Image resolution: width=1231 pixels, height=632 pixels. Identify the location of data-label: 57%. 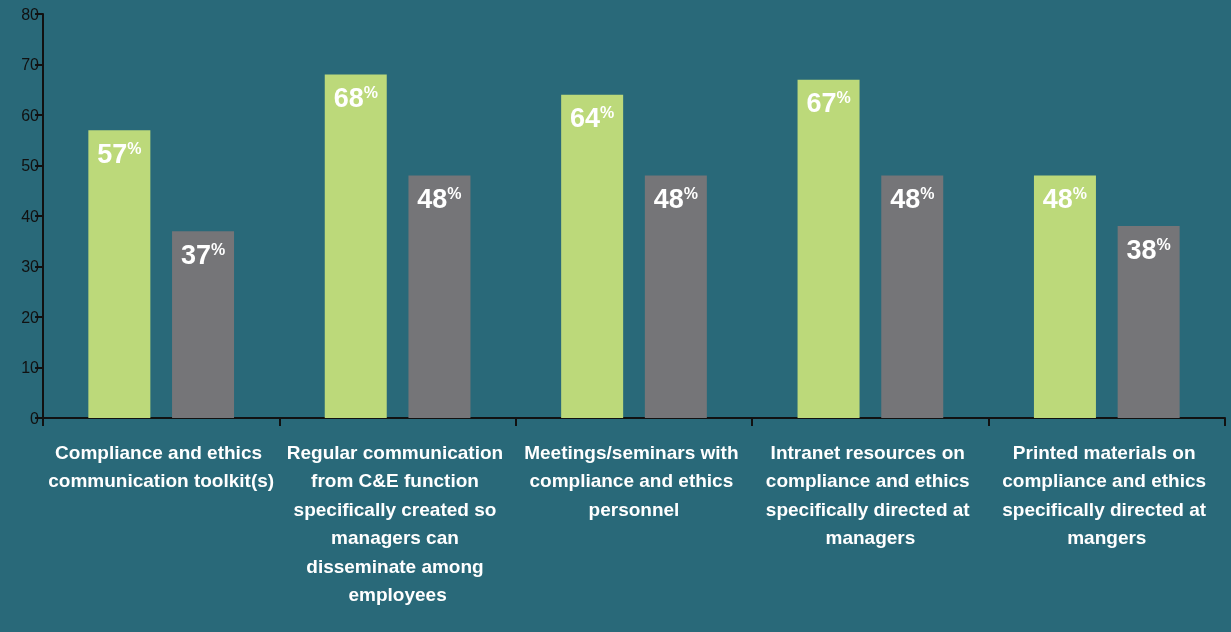
(119, 153).